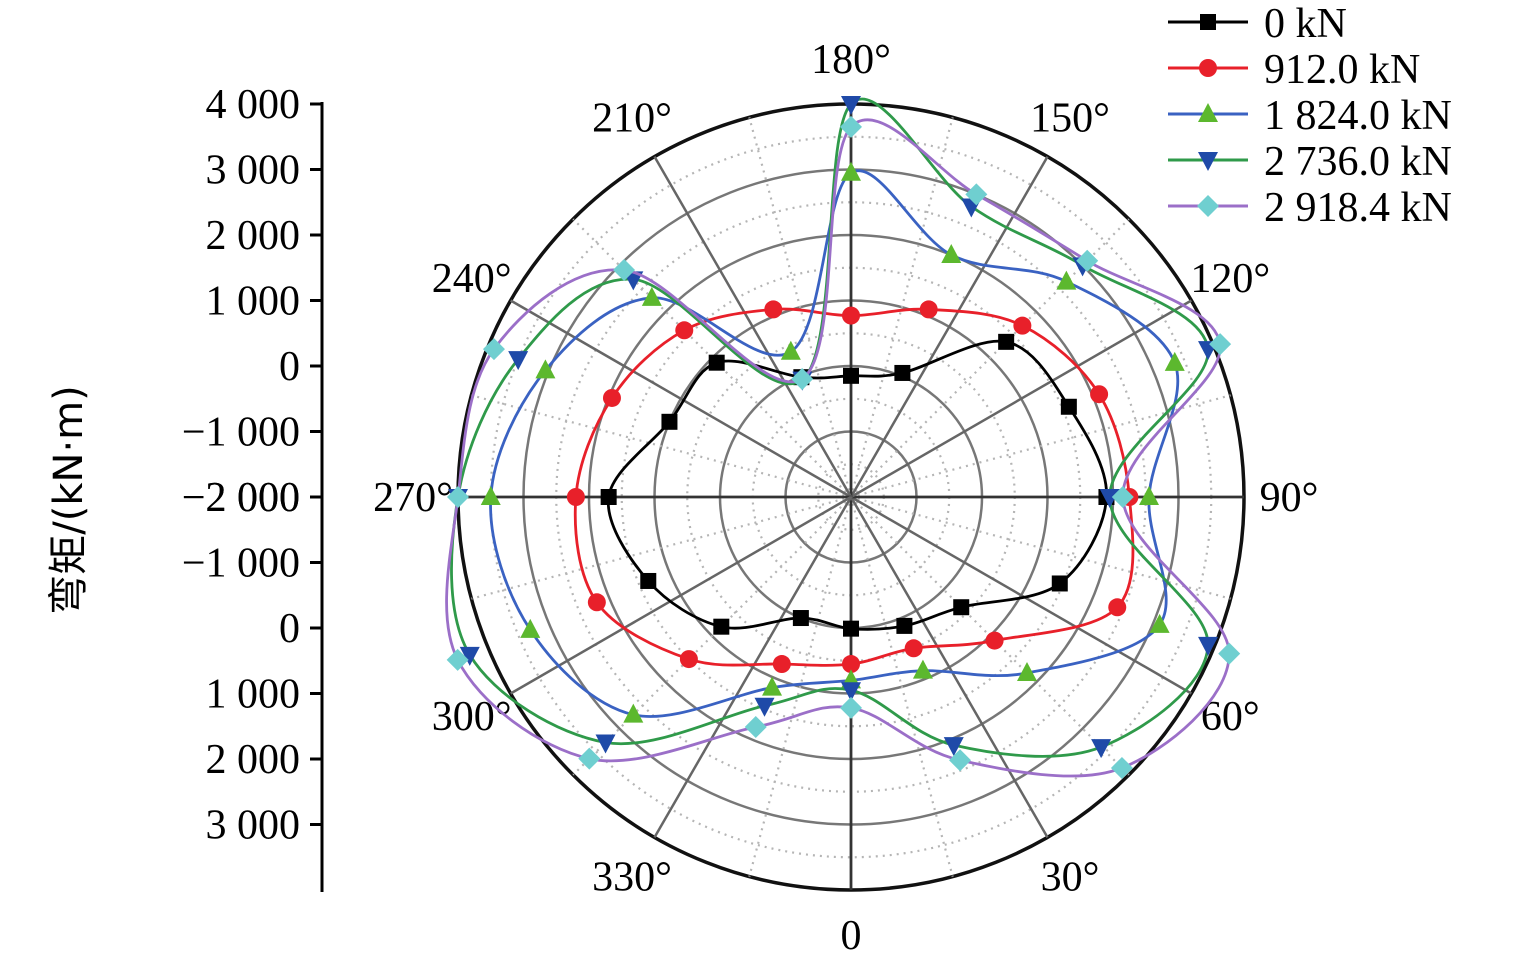 This screenshot has height=957, width=1535. I want to click on angle-label-270: 270°, so click(413, 498).